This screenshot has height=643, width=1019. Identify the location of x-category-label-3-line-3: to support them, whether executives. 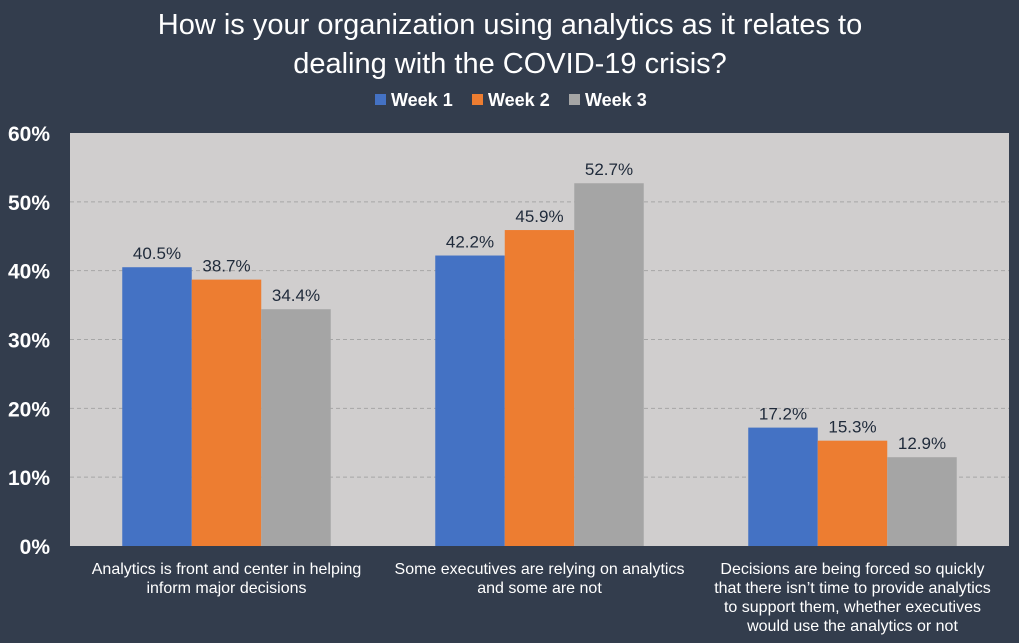
(852, 607).